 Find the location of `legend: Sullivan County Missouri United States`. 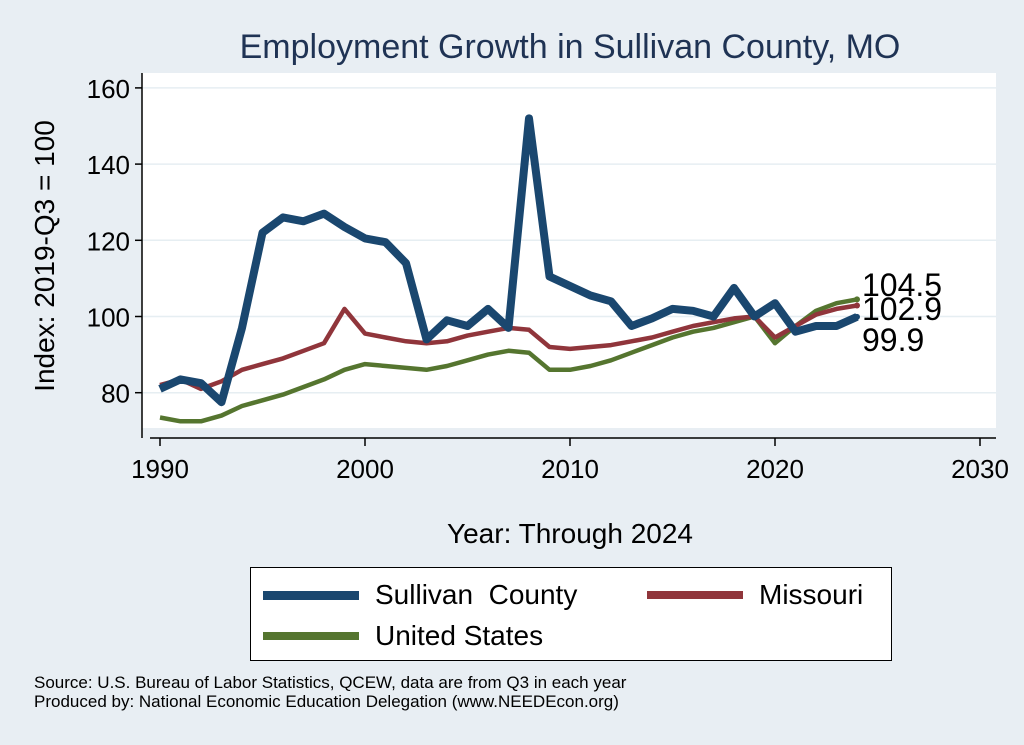

legend: Sullivan County Missouri United States is located at coordinates (571, 614).